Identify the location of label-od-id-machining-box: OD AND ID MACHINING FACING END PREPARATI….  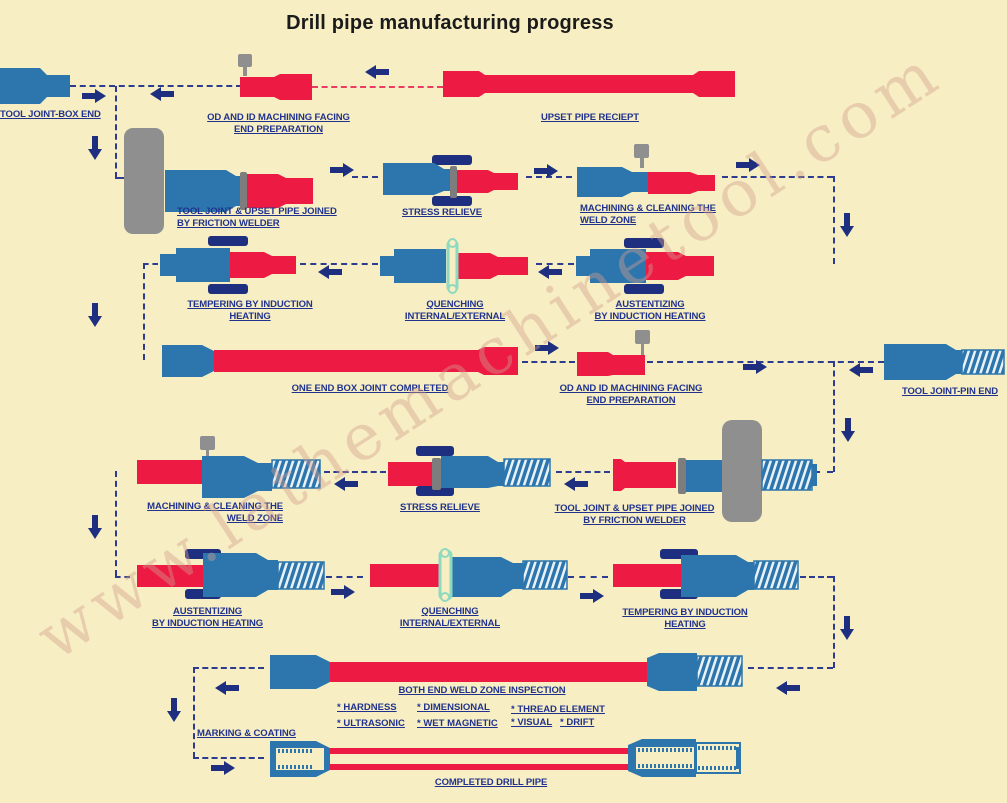
(278, 124).